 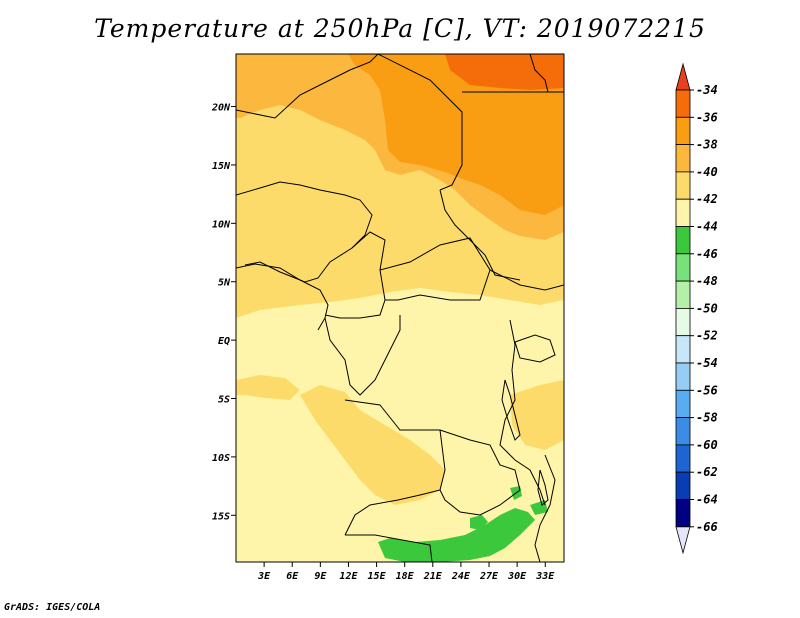 What do you see at coordinates (264, 576) in the screenshot?
I see `lon-tick-label: 3E` at bounding box center [264, 576].